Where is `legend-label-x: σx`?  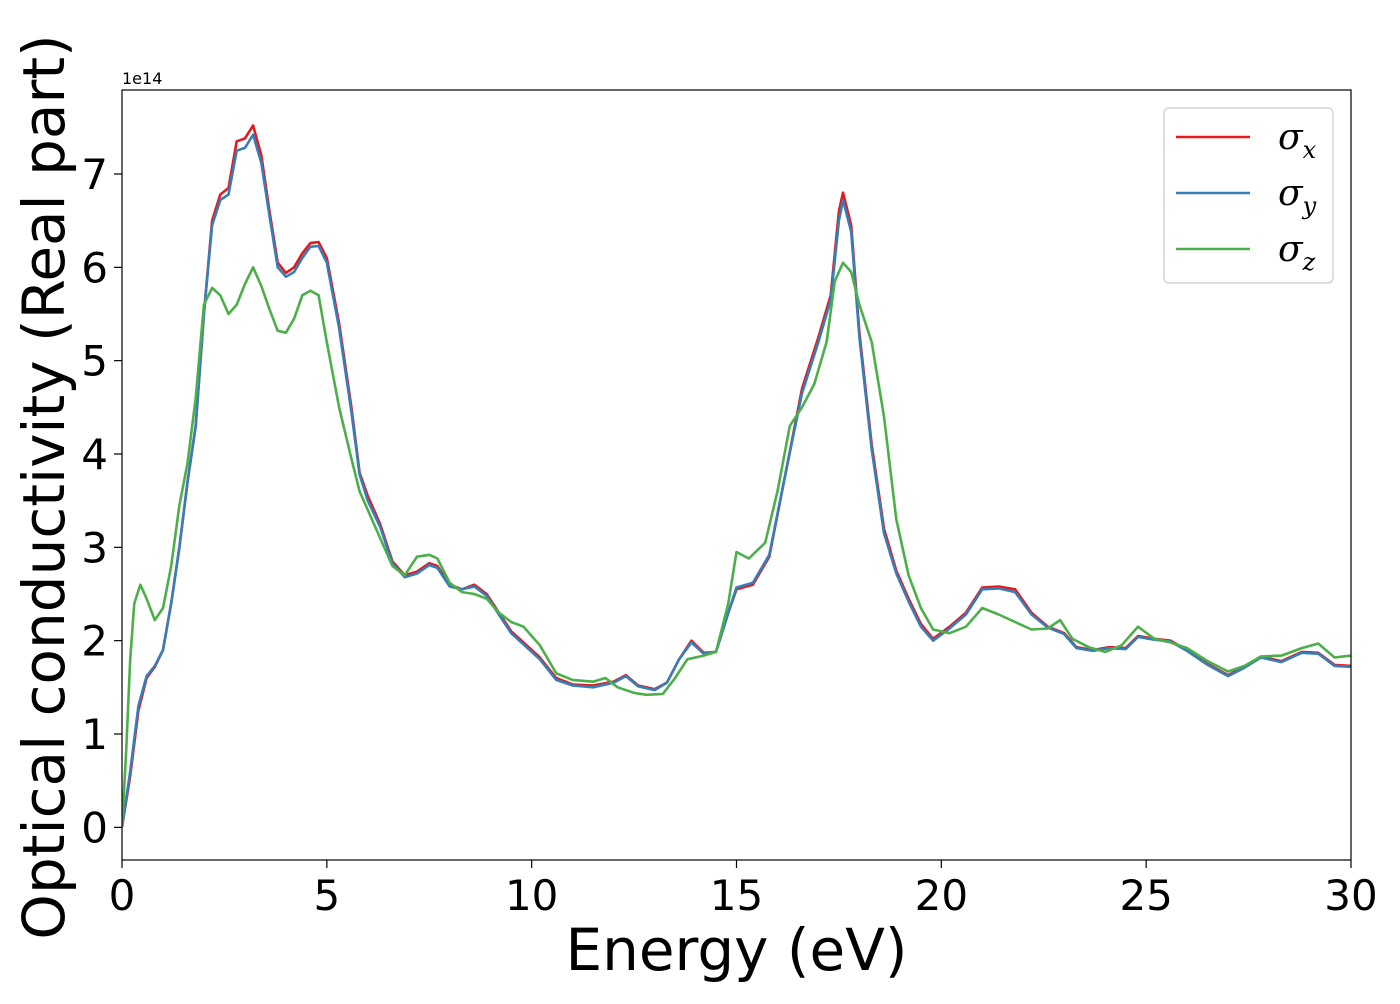 legend-label-x: σx is located at coordinates (1297, 140).